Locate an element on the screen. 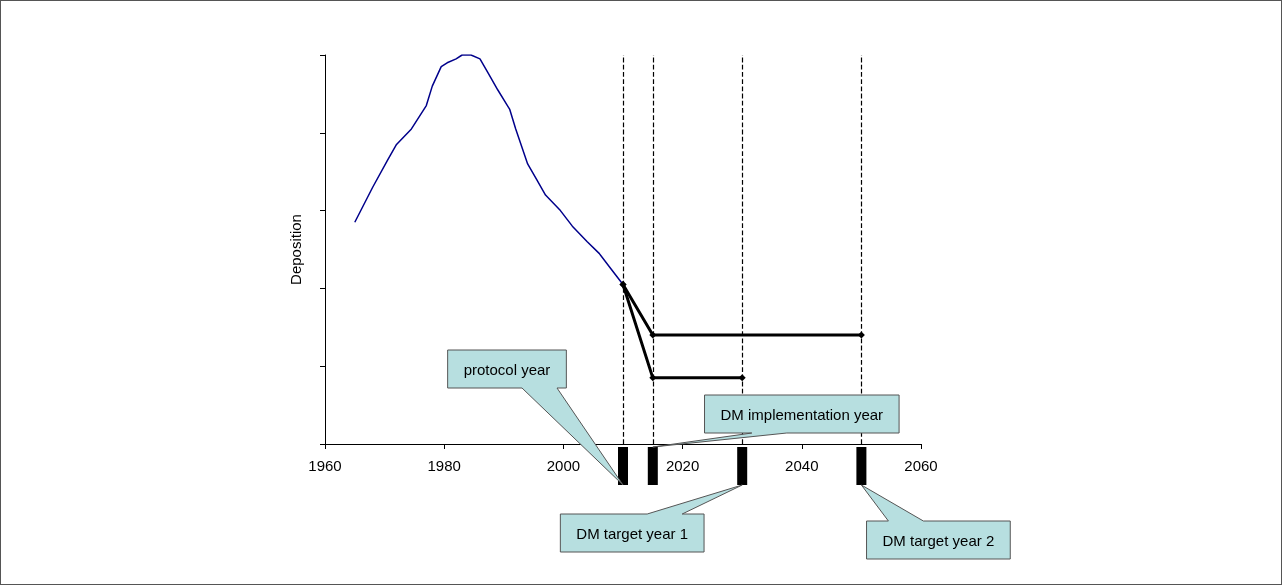 The height and width of the screenshot is (585, 1282). x-tick-label: 2040 is located at coordinates (802, 465).